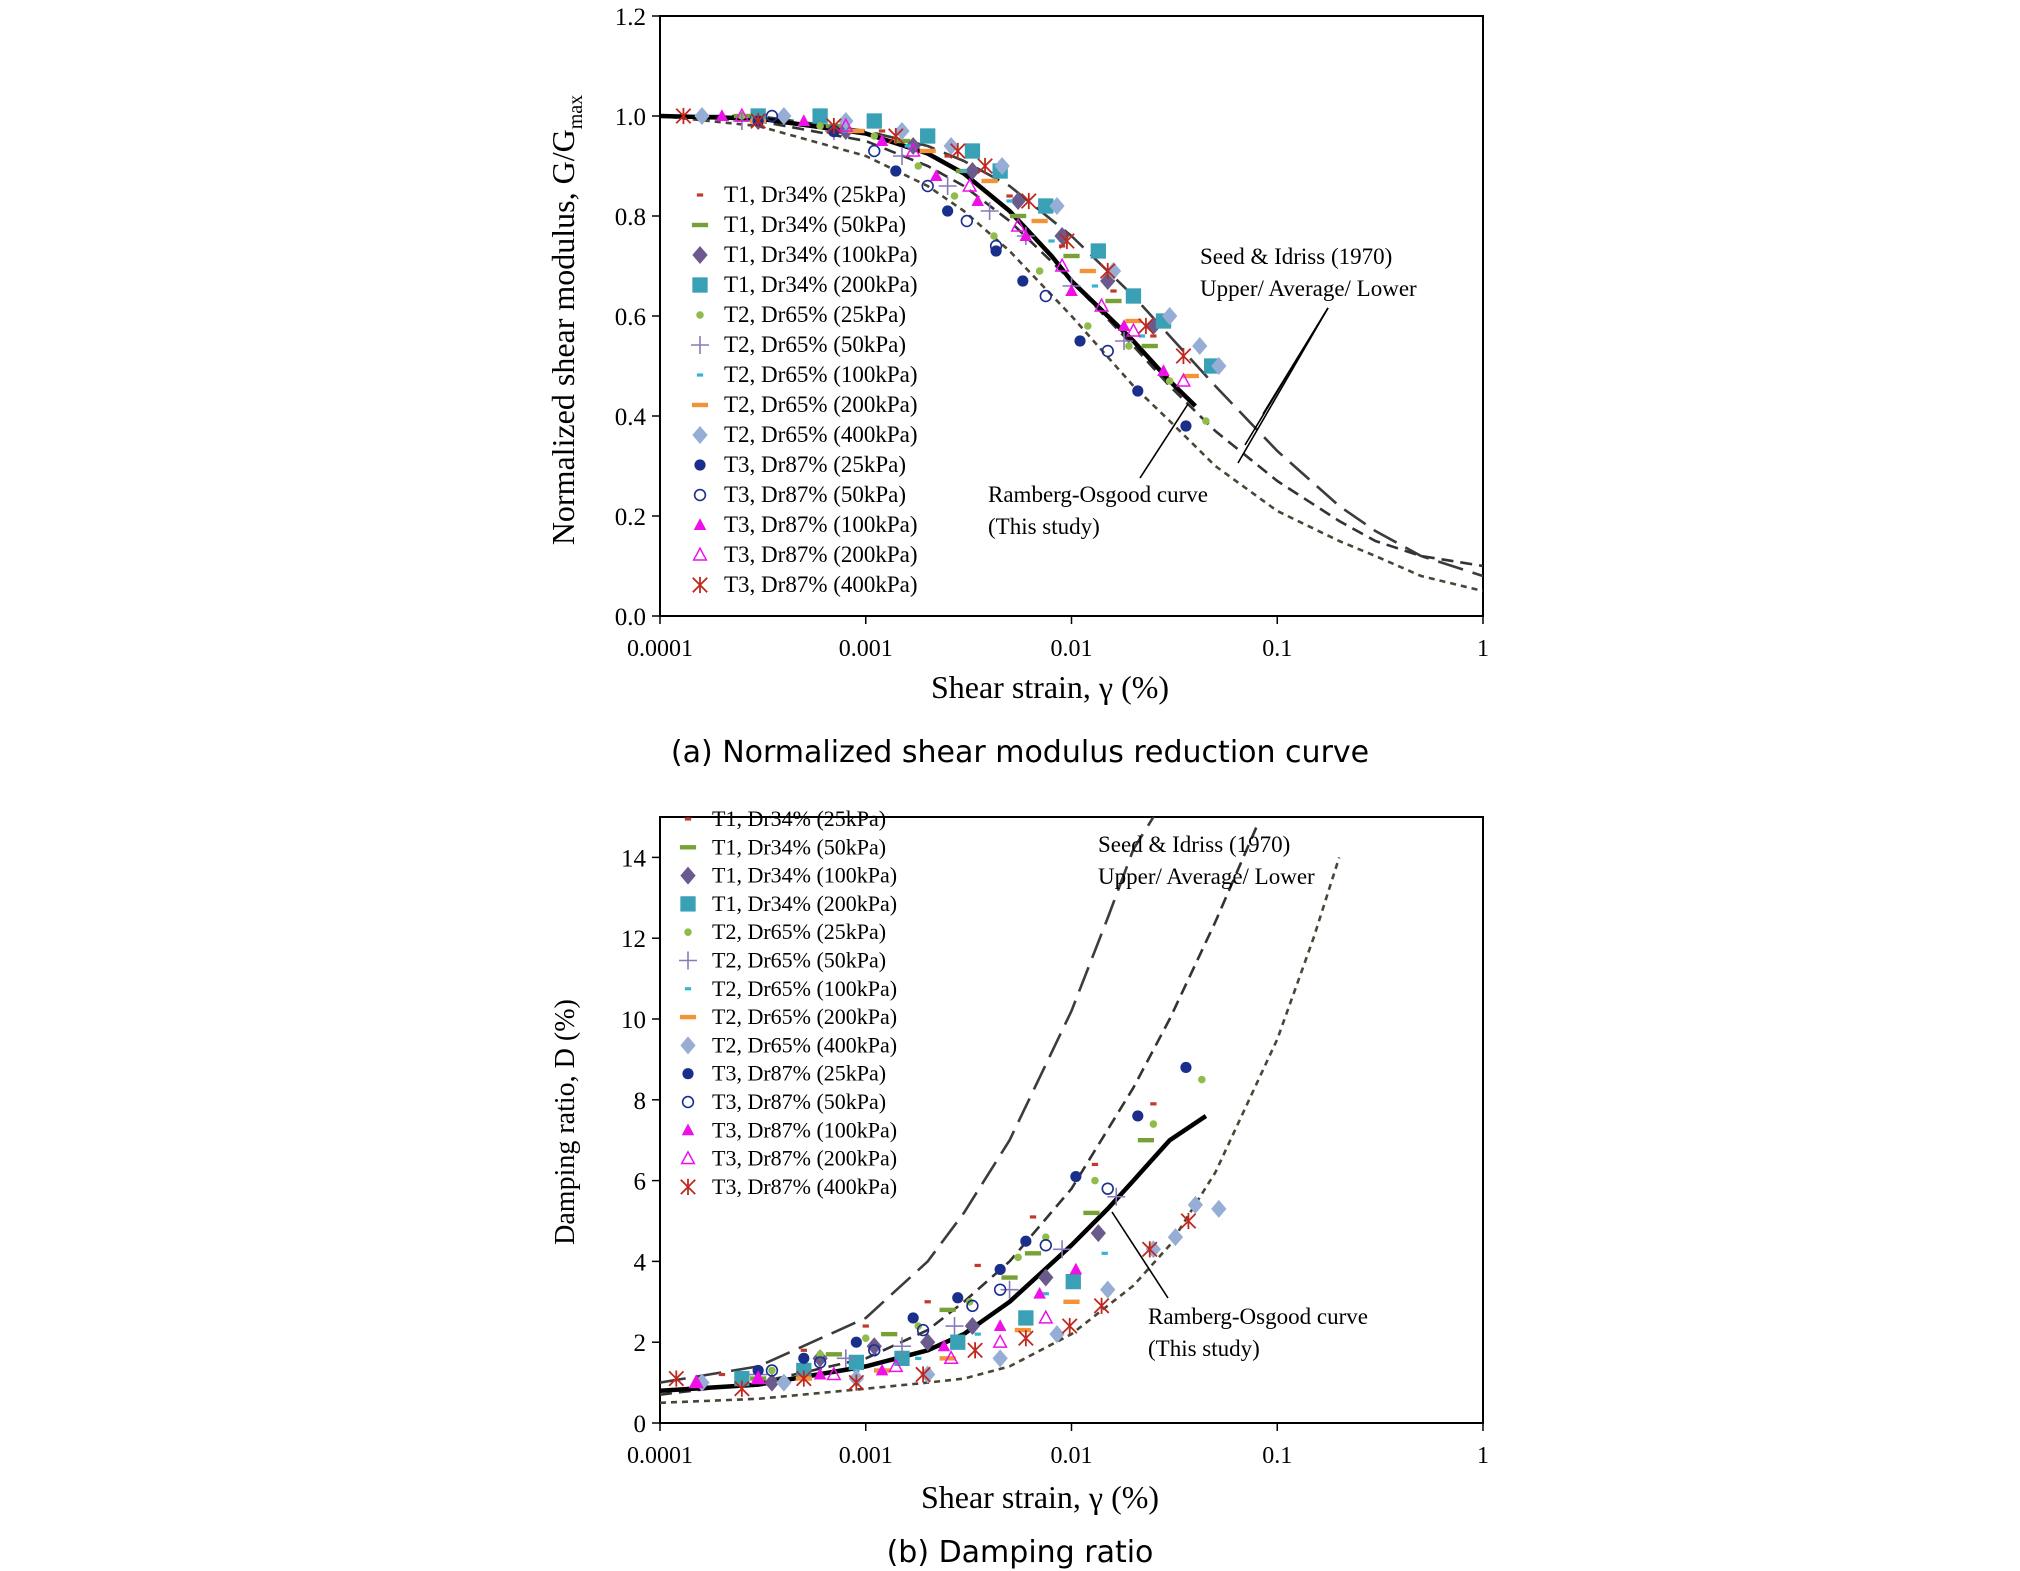  I want to click on legend-label: T3, Dr87% (50kPa), so click(815, 494).